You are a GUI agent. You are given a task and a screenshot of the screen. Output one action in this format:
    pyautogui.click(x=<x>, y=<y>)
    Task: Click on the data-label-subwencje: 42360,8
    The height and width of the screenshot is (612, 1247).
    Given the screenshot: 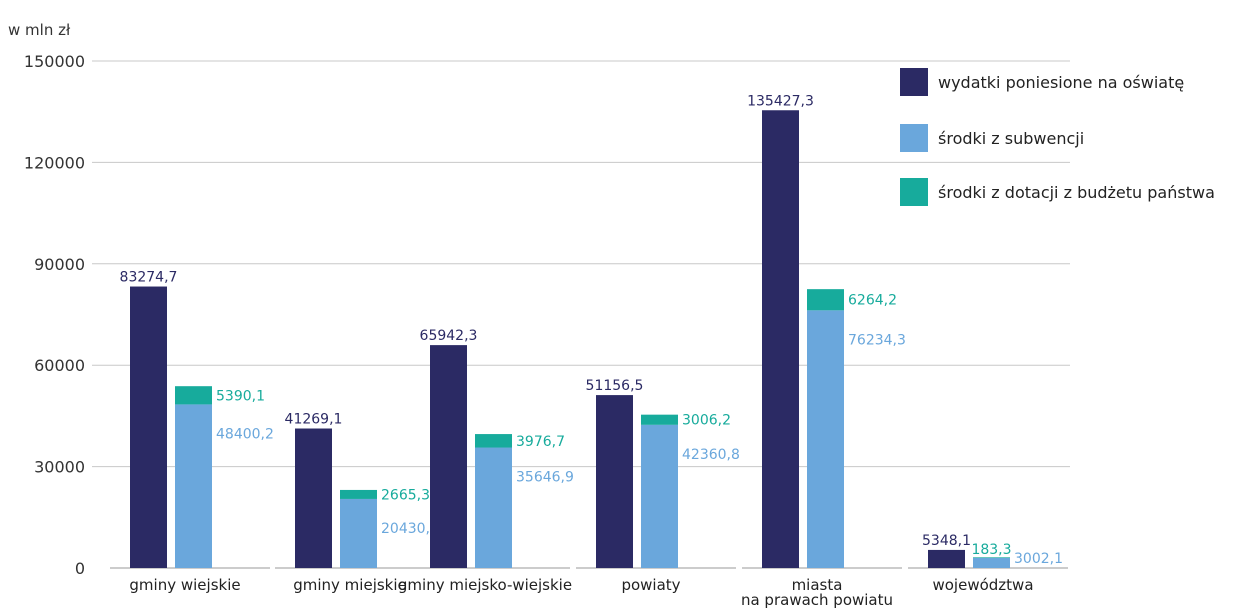 What is the action you would take?
    pyautogui.click(x=711, y=455)
    